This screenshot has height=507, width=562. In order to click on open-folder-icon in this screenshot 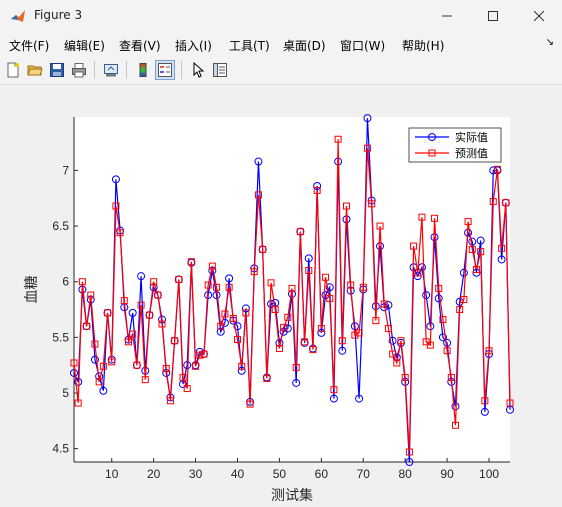, I will do `click(35, 70)`.